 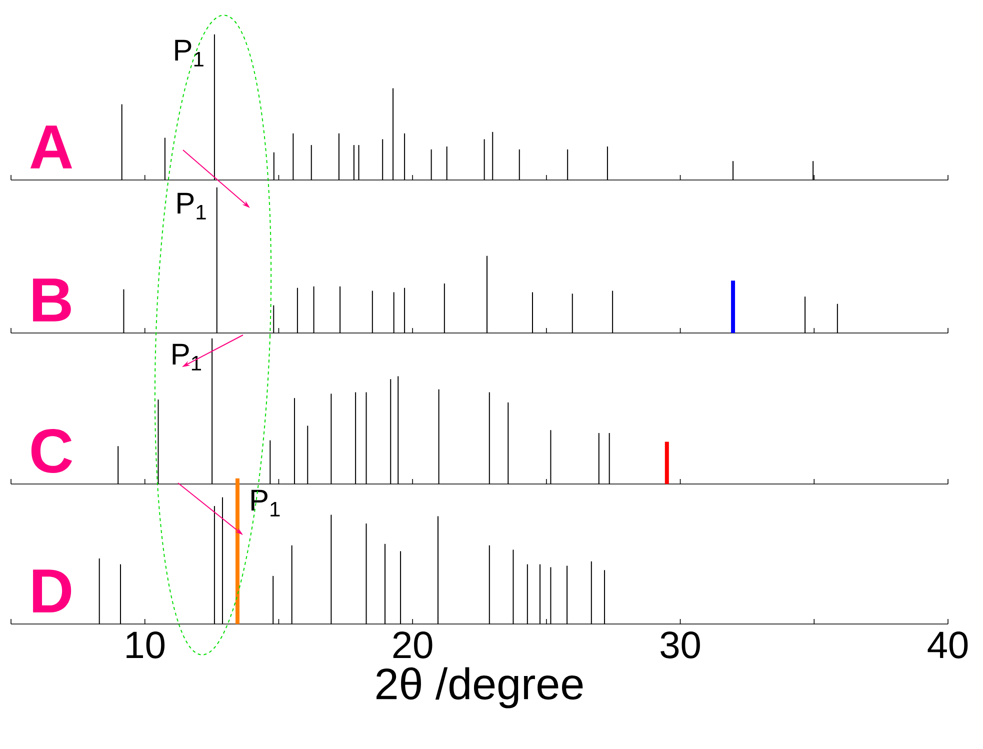 I want to click on text: C, so click(x=51, y=451).